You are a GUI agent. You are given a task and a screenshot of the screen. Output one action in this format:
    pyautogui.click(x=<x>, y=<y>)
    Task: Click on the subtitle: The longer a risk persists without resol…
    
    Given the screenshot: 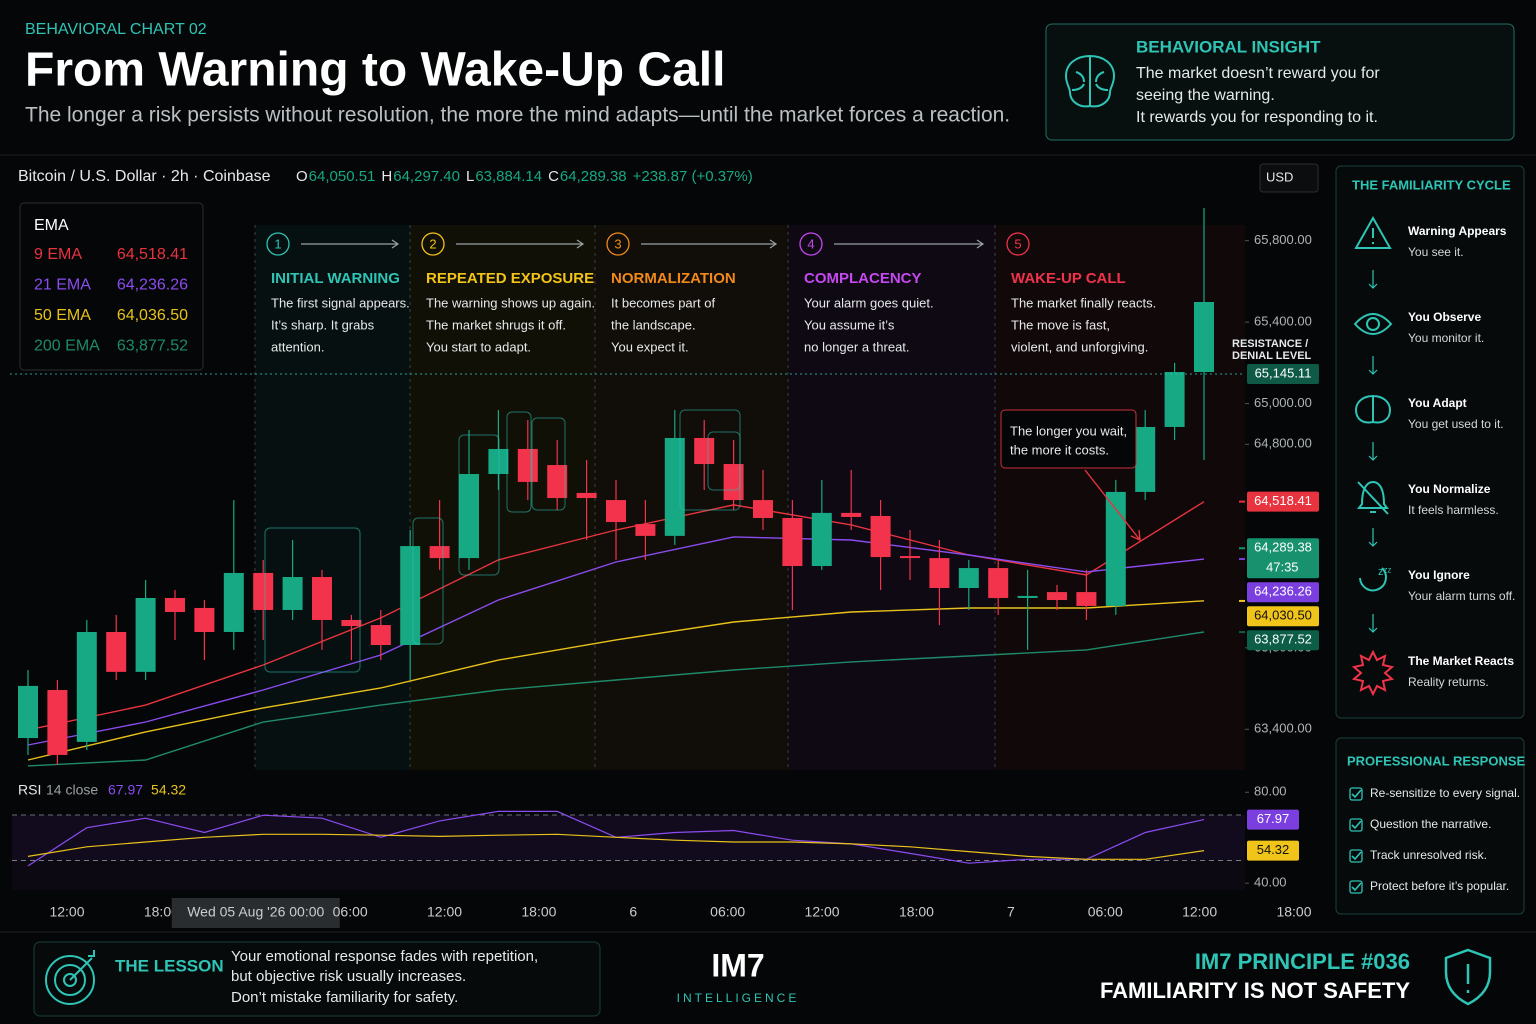 What is the action you would take?
    pyautogui.click(x=517, y=115)
    